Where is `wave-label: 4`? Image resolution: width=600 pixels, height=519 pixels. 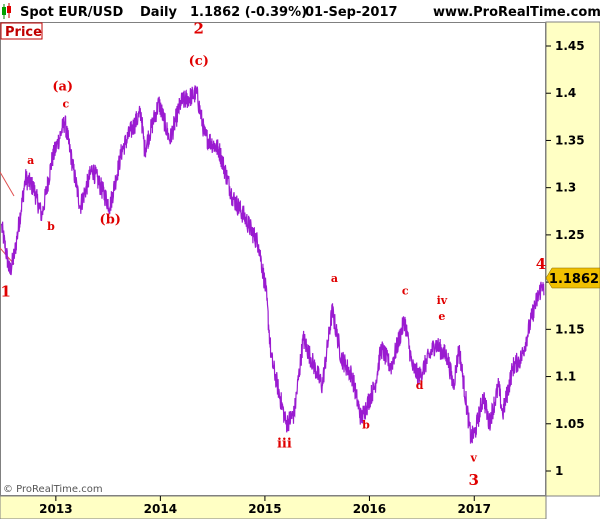 wave-label: 4 is located at coordinates (541, 264).